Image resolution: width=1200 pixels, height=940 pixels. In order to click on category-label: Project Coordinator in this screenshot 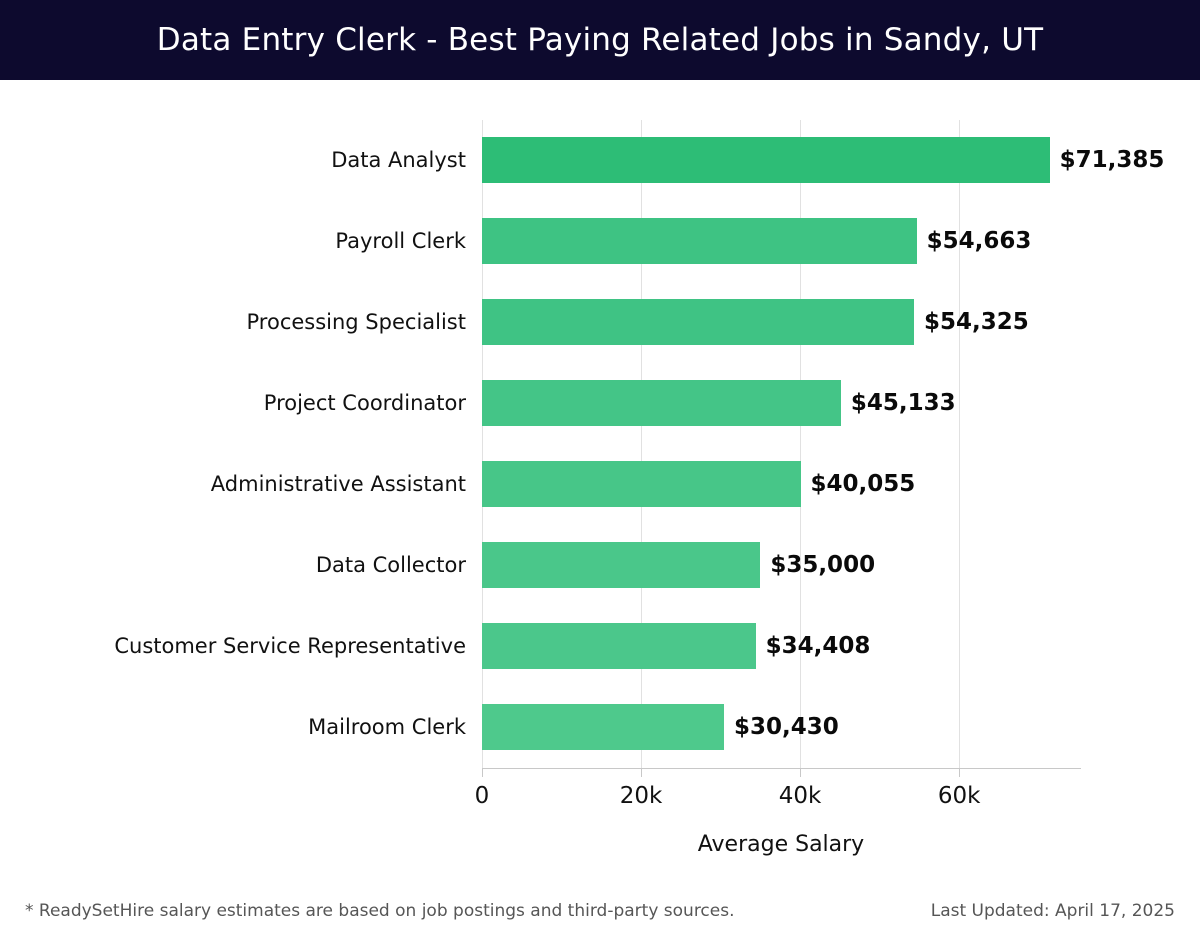, I will do `click(364, 403)`.